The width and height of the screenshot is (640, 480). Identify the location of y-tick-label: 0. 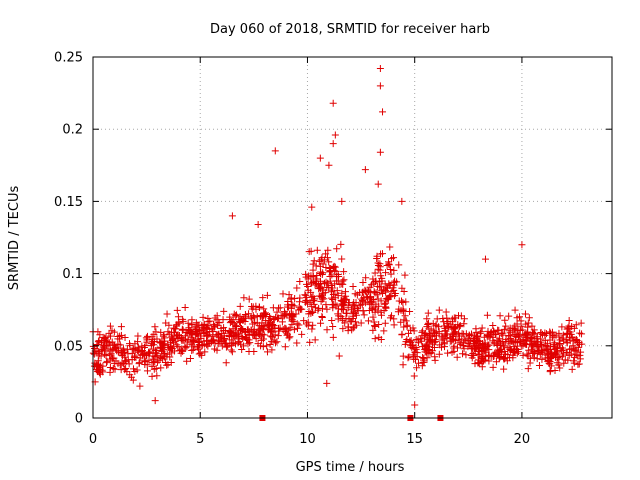
(79, 419).